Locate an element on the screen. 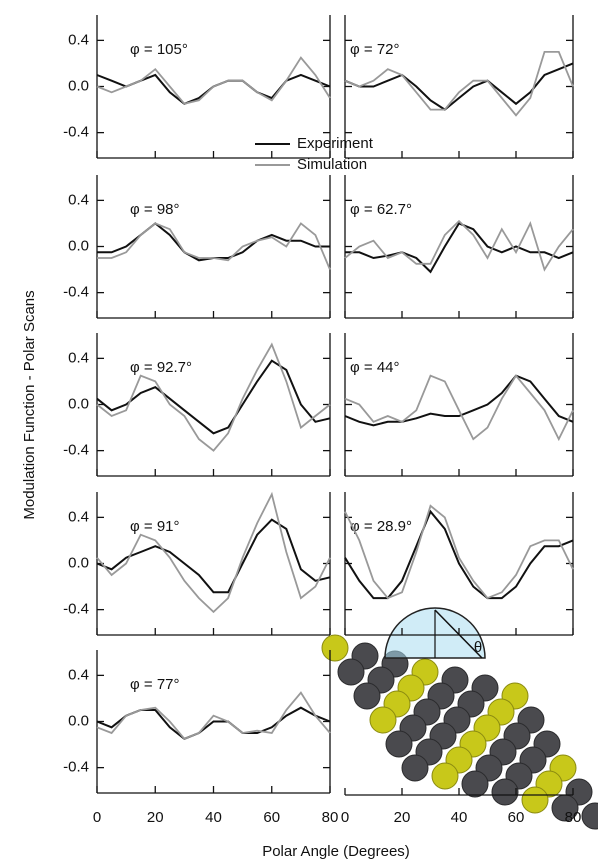 The image size is (598, 868). panel-annotation: φ = 92.7° is located at coordinates (161, 367).